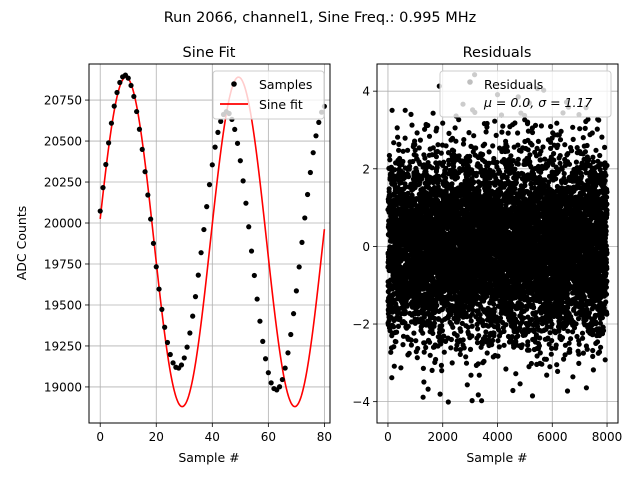 The width and height of the screenshot is (640, 480). What do you see at coordinates (208, 457) in the screenshot?
I see `sine-fit-xlabel: Sample #` at bounding box center [208, 457].